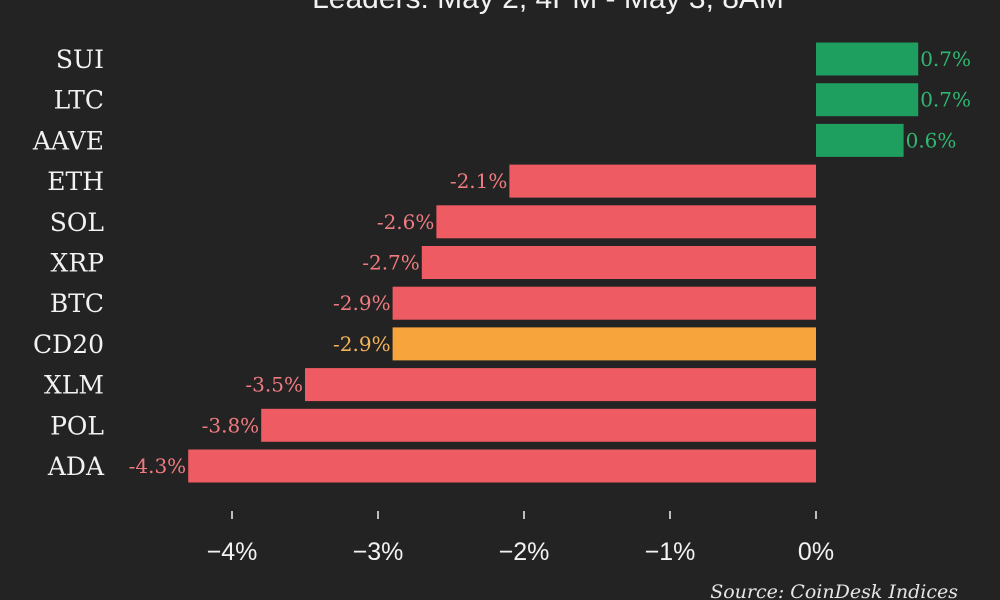 This screenshot has height=600, width=1000. What do you see at coordinates (77, 425) in the screenshot?
I see `category-label-pol: POL` at bounding box center [77, 425].